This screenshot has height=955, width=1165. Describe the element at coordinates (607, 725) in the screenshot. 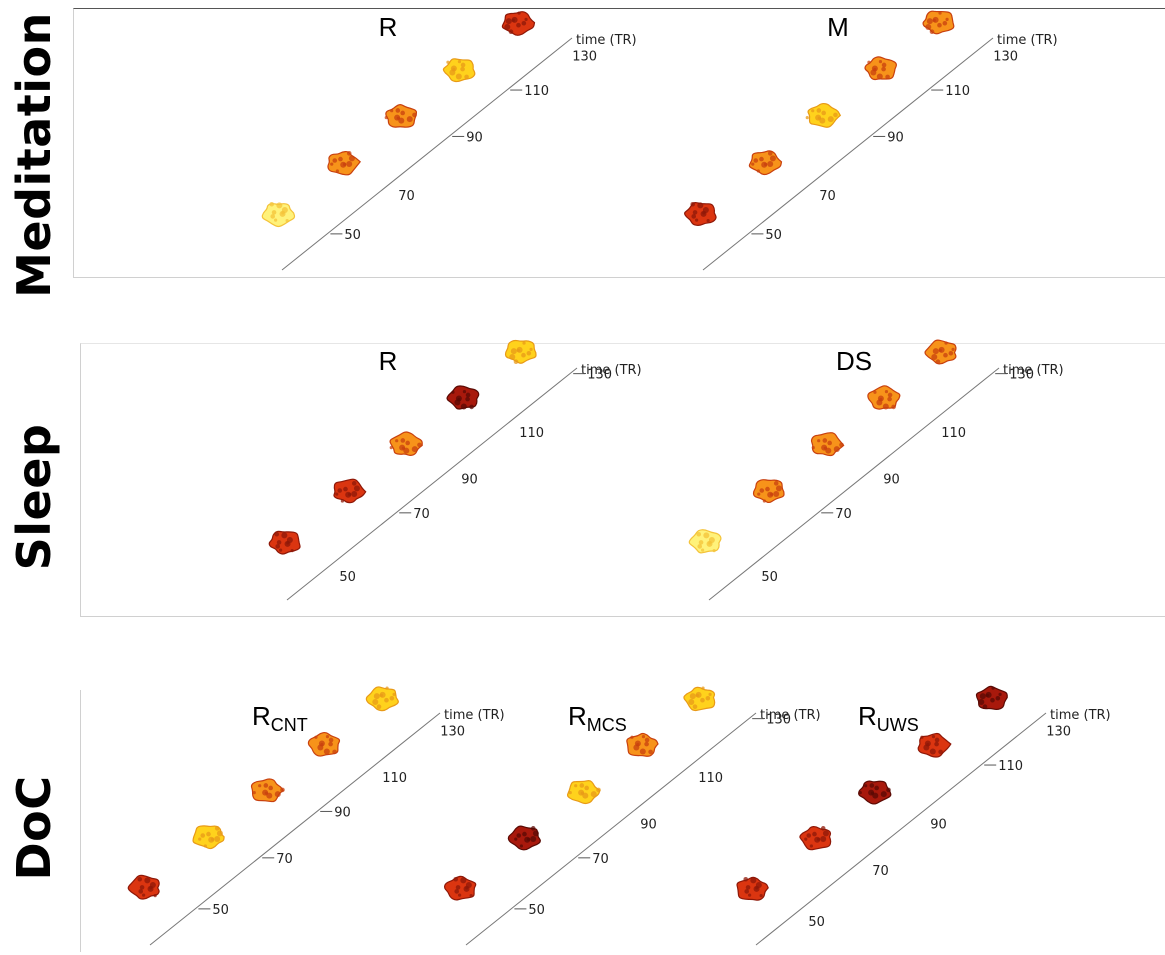

I see `panel-title-subscript: MCS` at that location.